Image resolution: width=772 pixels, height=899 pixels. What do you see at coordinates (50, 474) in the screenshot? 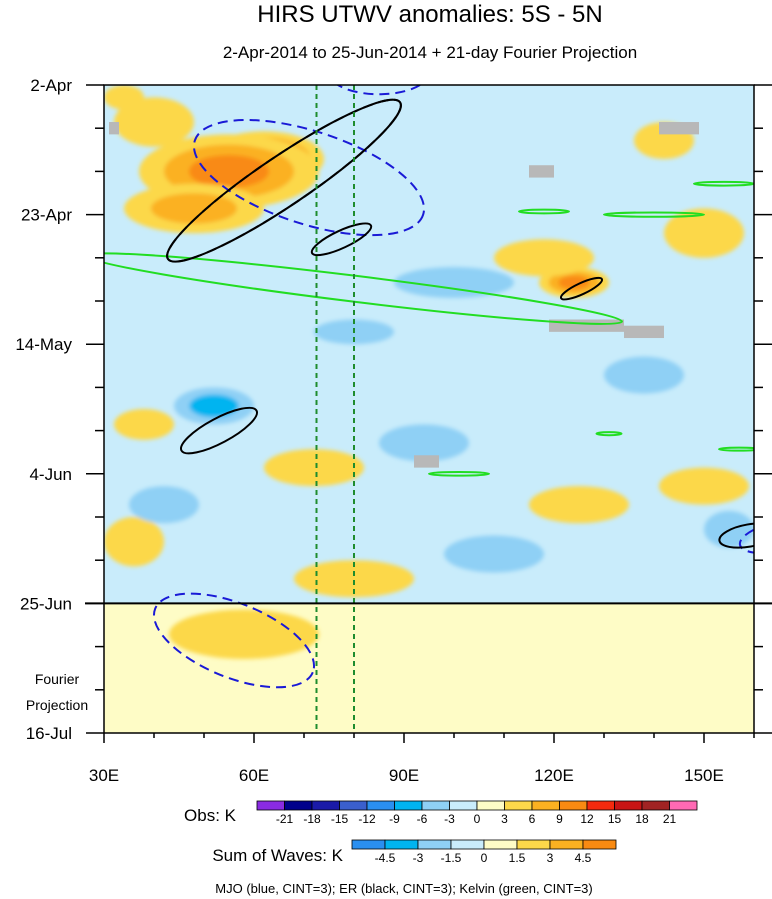
I see `y-tick-label-4: 4-Jun` at bounding box center [50, 474].